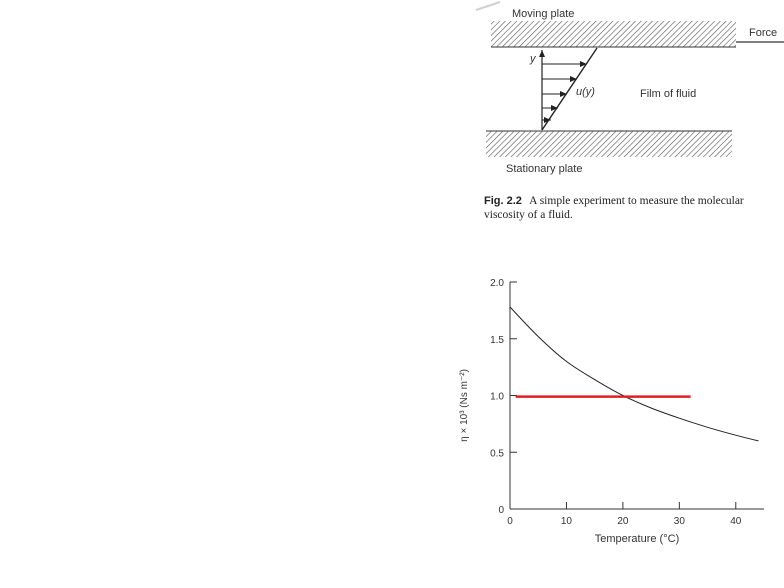 The width and height of the screenshot is (784, 588). Describe the element at coordinates (567, 521) in the screenshot. I see `x-tick-label: 10` at that location.